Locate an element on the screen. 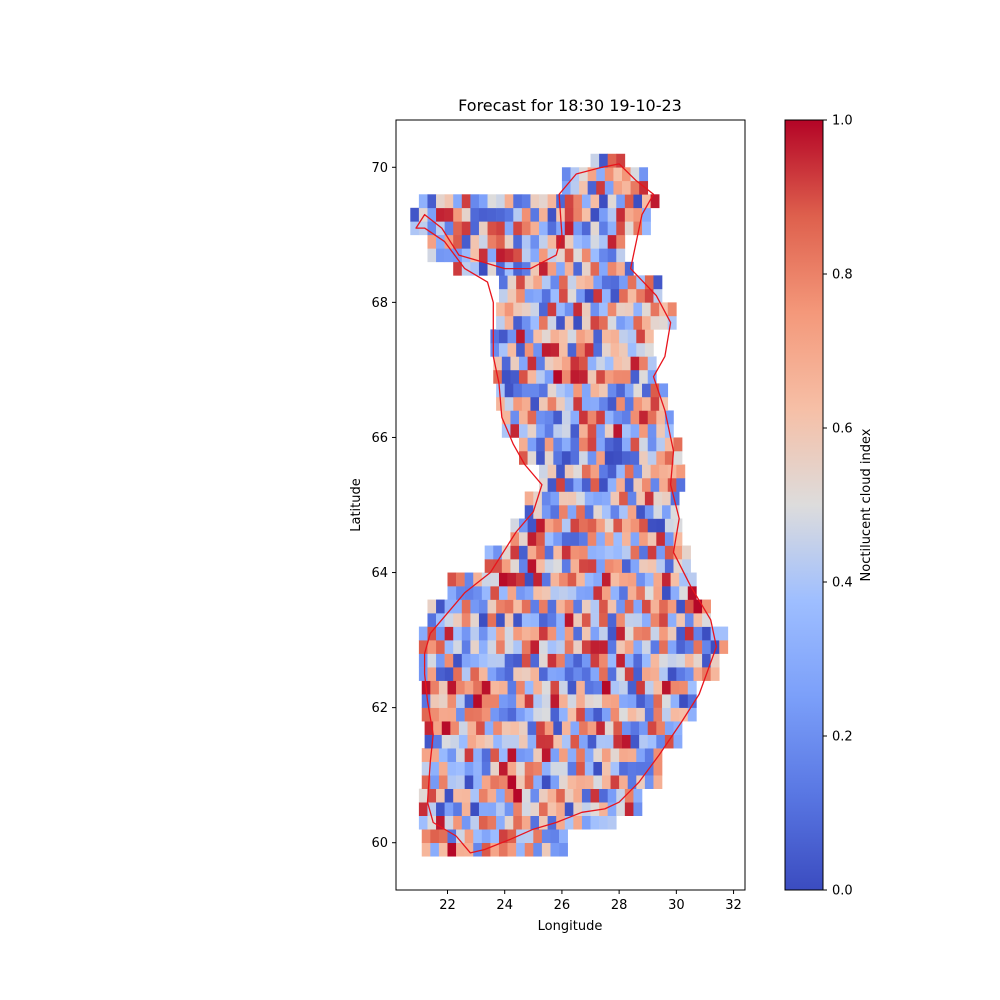 This screenshot has width=1000, height=1000. y-tick-label: 66 is located at coordinates (379, 438).